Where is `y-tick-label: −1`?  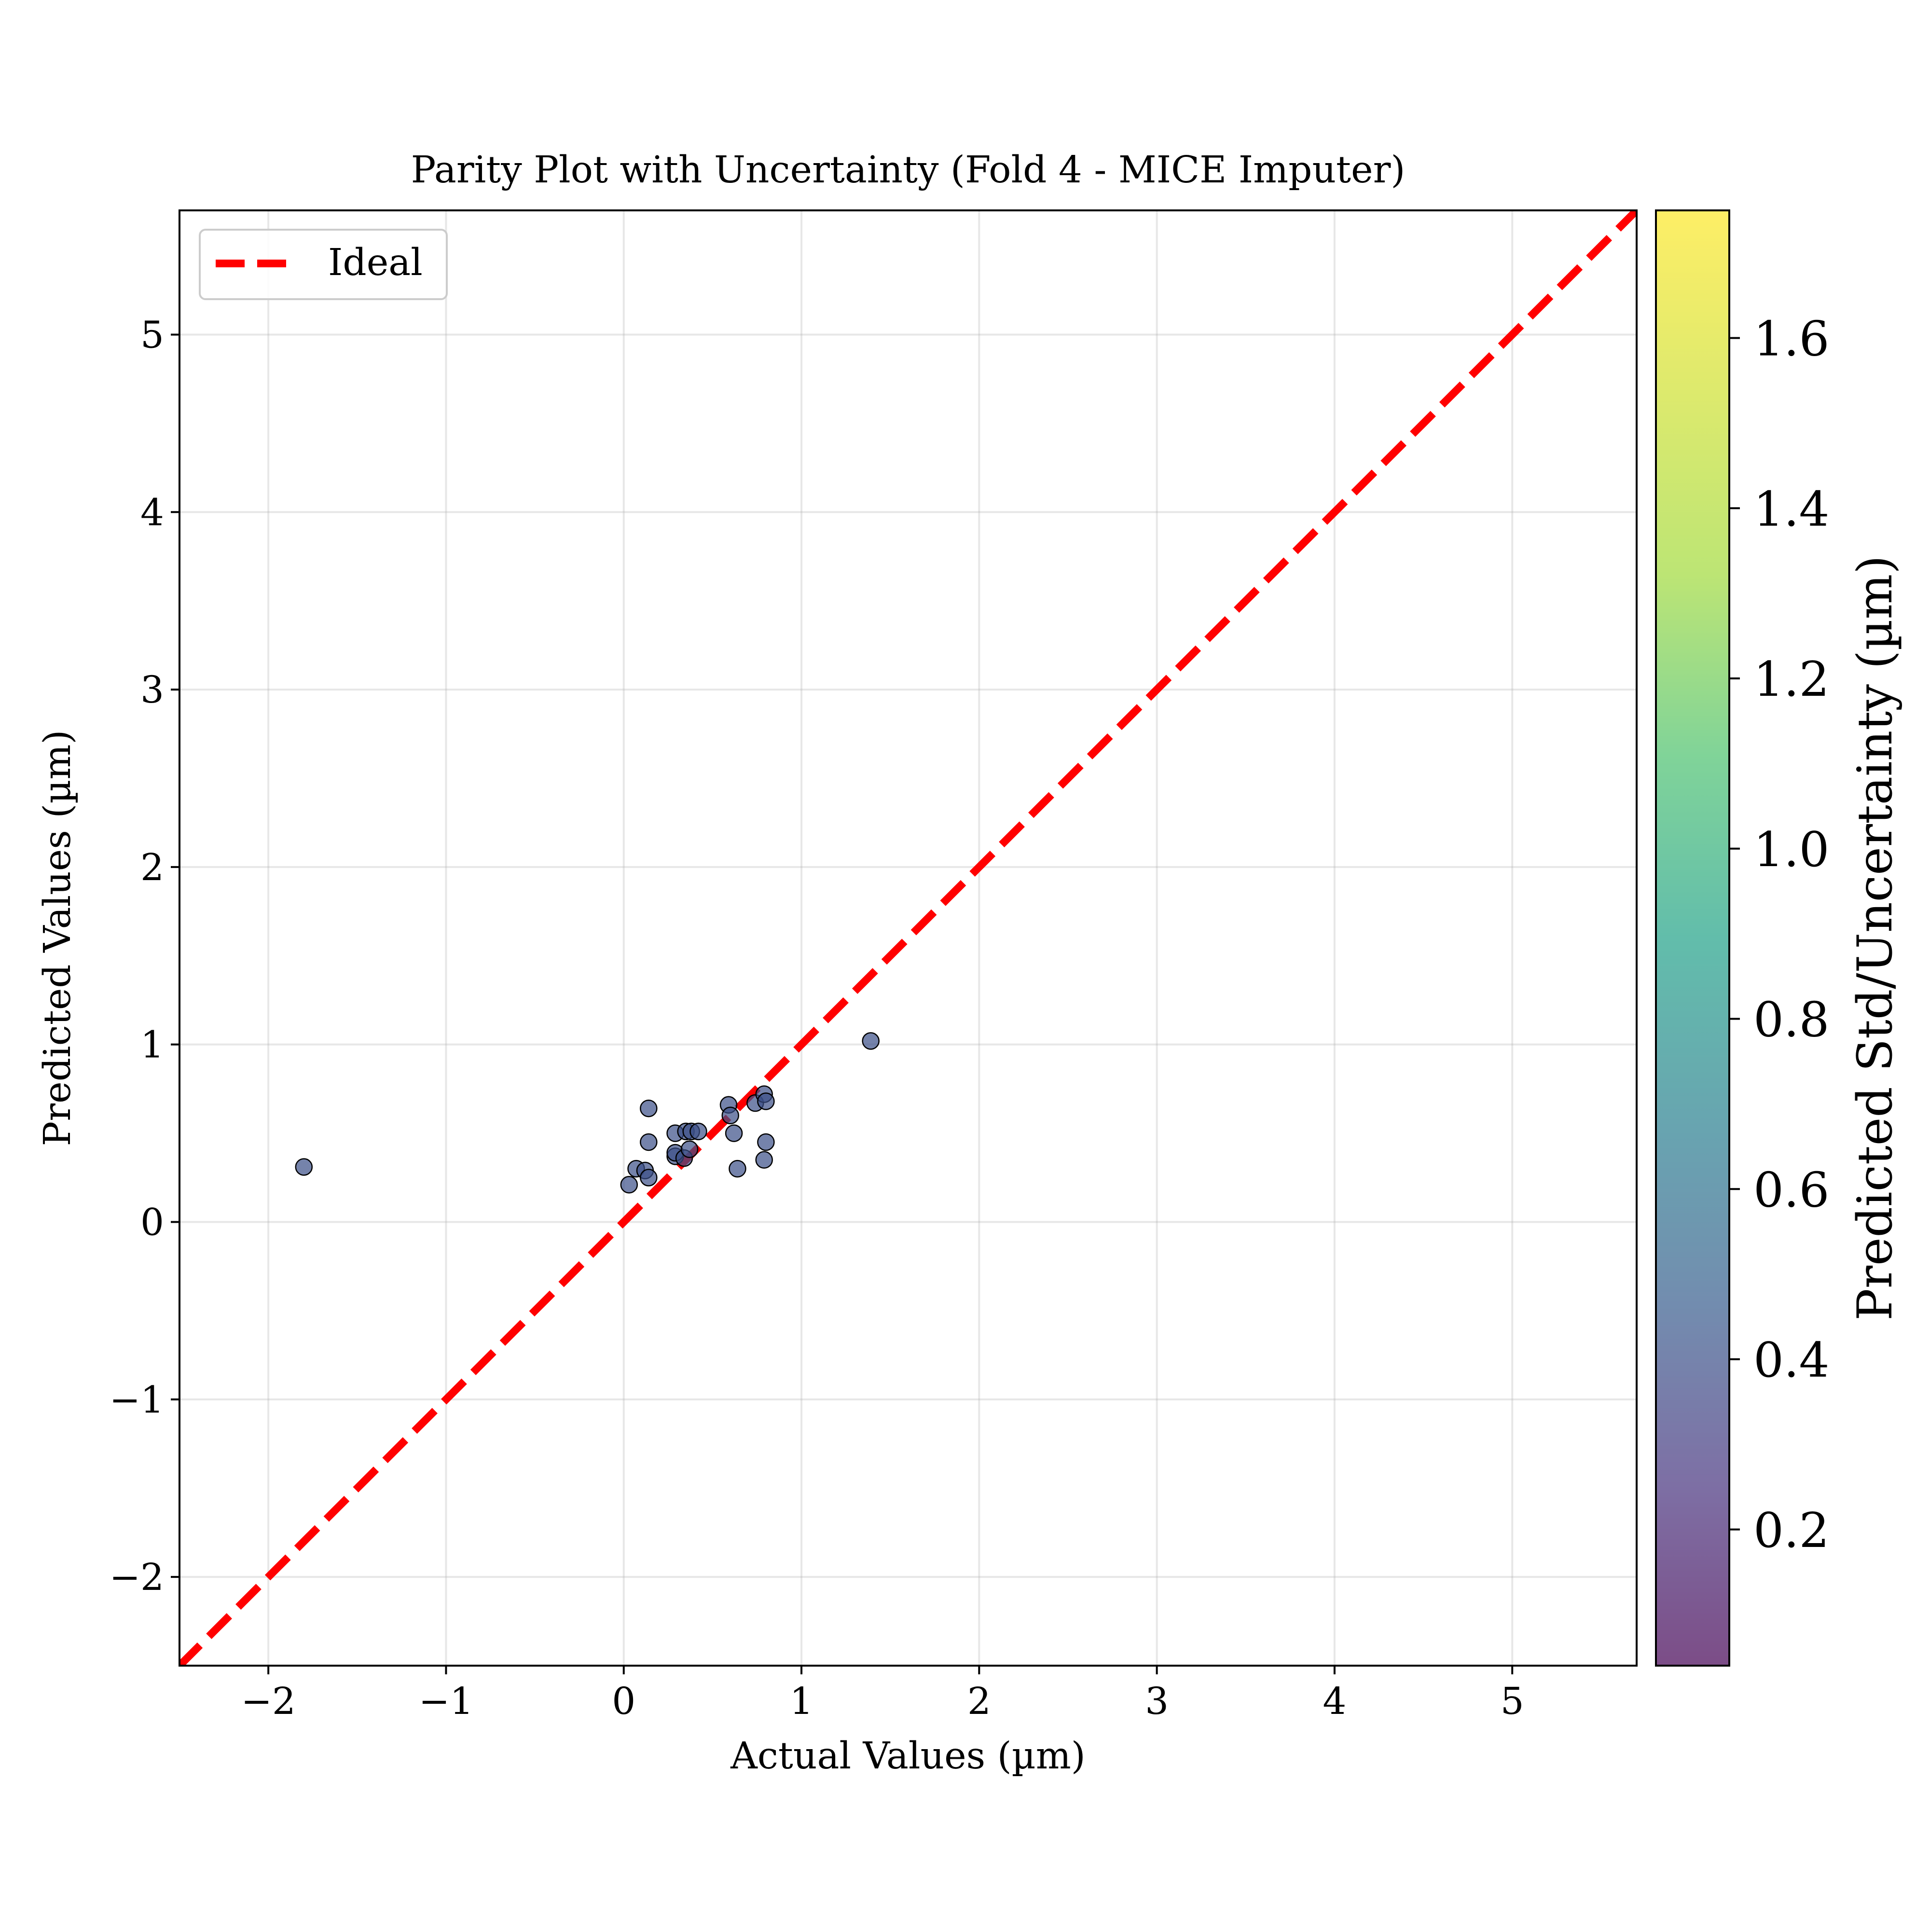 y-tick-label: −1 is located at coordinates (136, 1400).